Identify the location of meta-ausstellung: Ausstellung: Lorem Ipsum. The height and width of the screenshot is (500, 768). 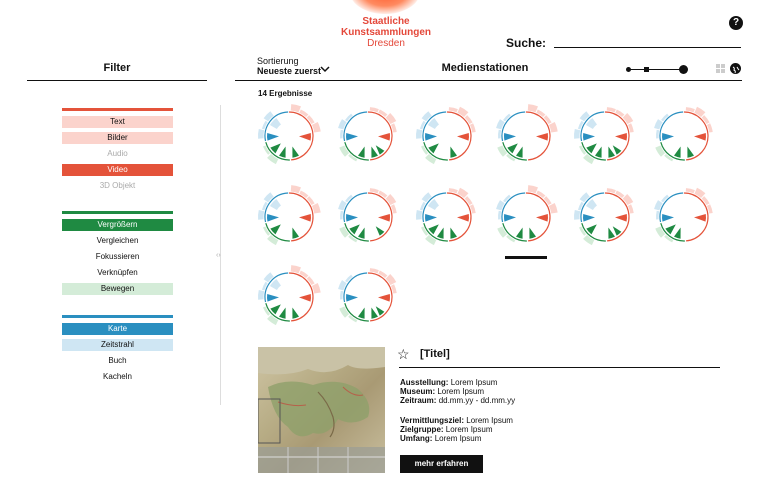
(448, 382).